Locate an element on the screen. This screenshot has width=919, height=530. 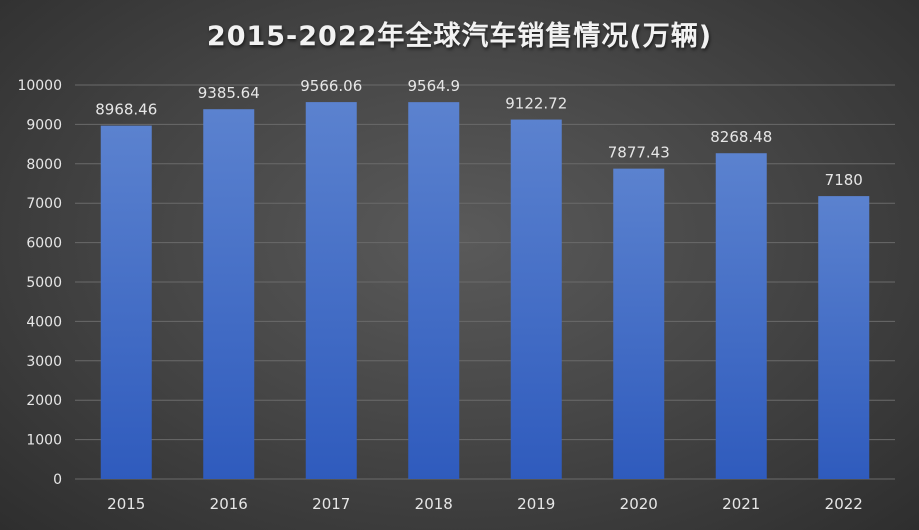
y-tick-label: 6000 is located at coordinates (44, 244).